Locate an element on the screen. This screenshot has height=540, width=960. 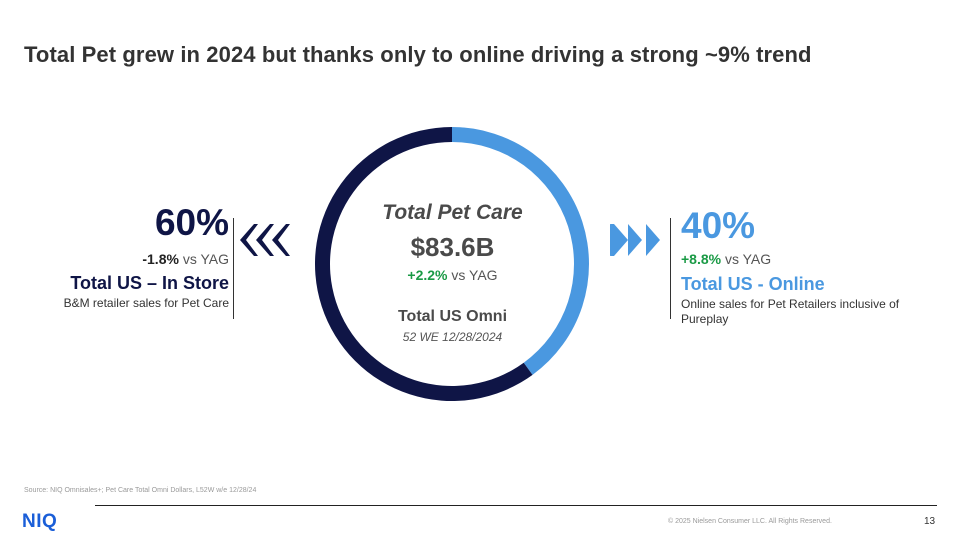
center-period: 52 WE 12/28/2024 is located at coordinates (452, 337).